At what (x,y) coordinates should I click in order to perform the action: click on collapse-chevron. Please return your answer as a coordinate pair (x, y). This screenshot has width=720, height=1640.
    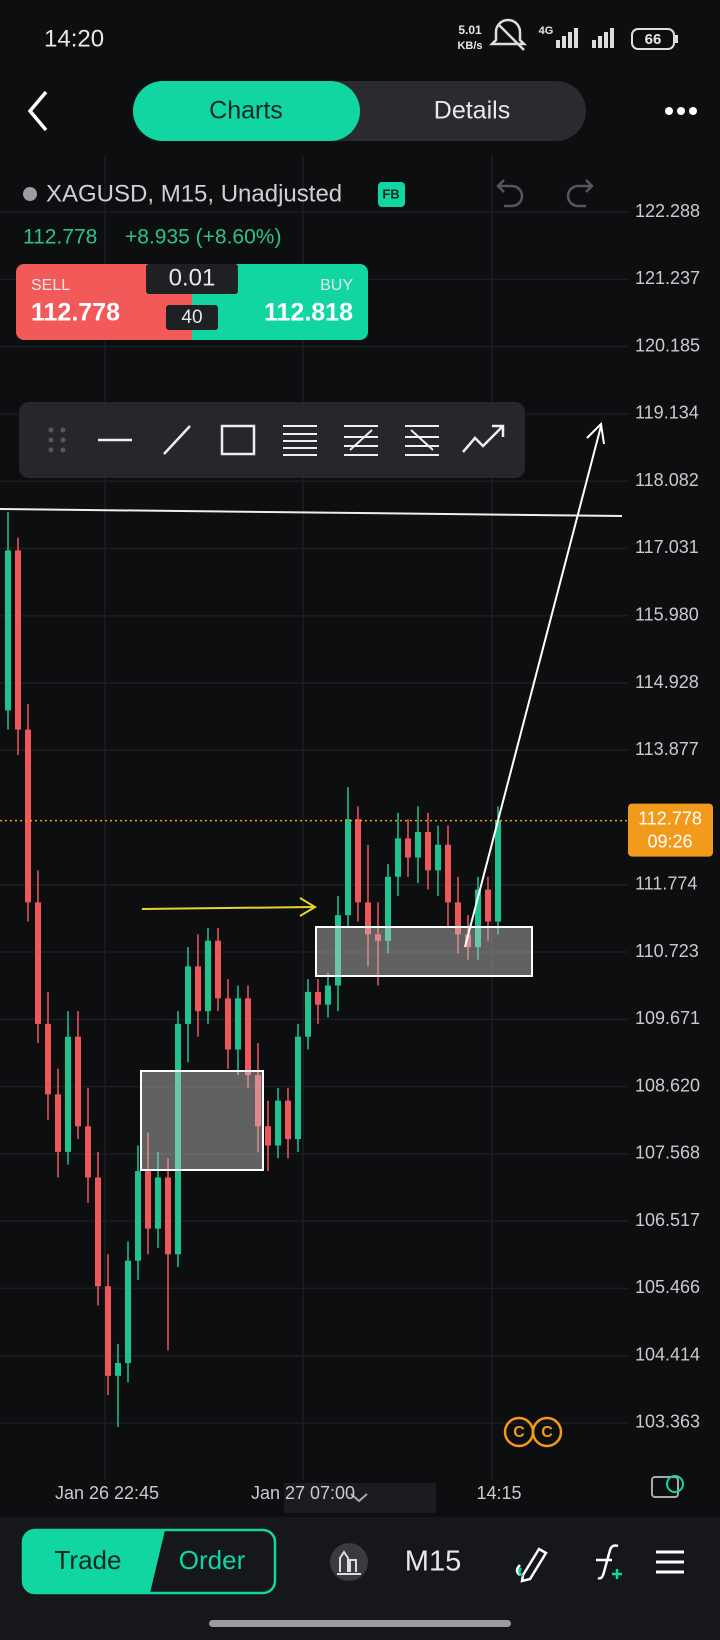
    Looking at the image, I should click on (359, 1498).